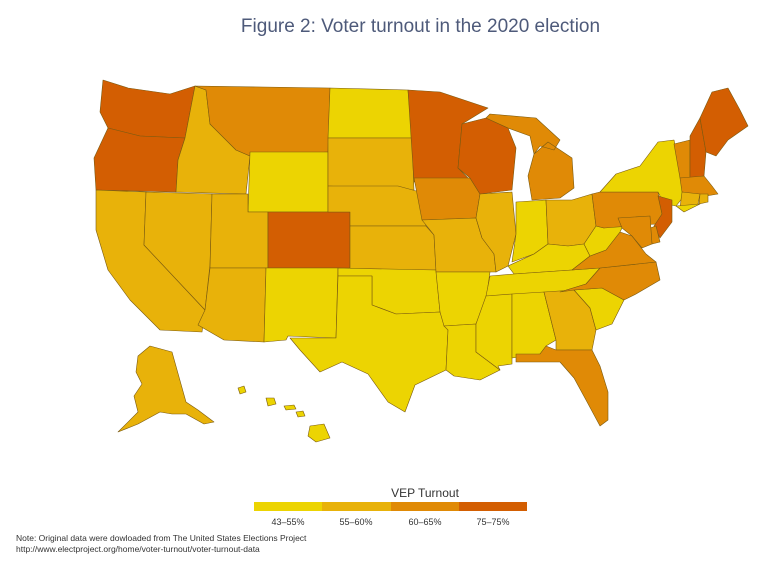 The image size is (771, 567). I want to click on state-hi, so click(284, 414).